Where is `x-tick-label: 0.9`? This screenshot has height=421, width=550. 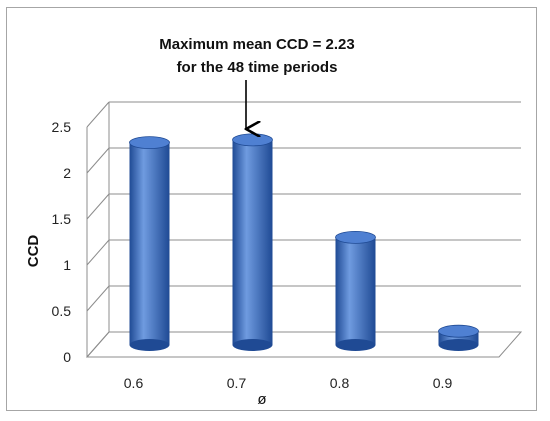
x-tick-label: 0.9 is located at coordinates (443, 383).